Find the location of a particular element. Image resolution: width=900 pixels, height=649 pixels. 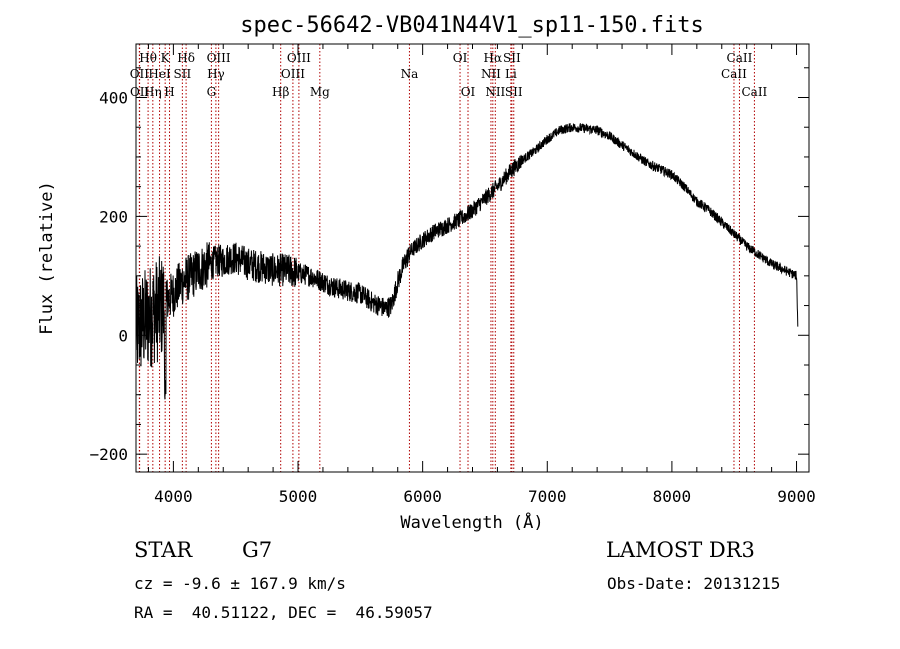

x-tick-label: 4000 is located at coordinates (173, 496).